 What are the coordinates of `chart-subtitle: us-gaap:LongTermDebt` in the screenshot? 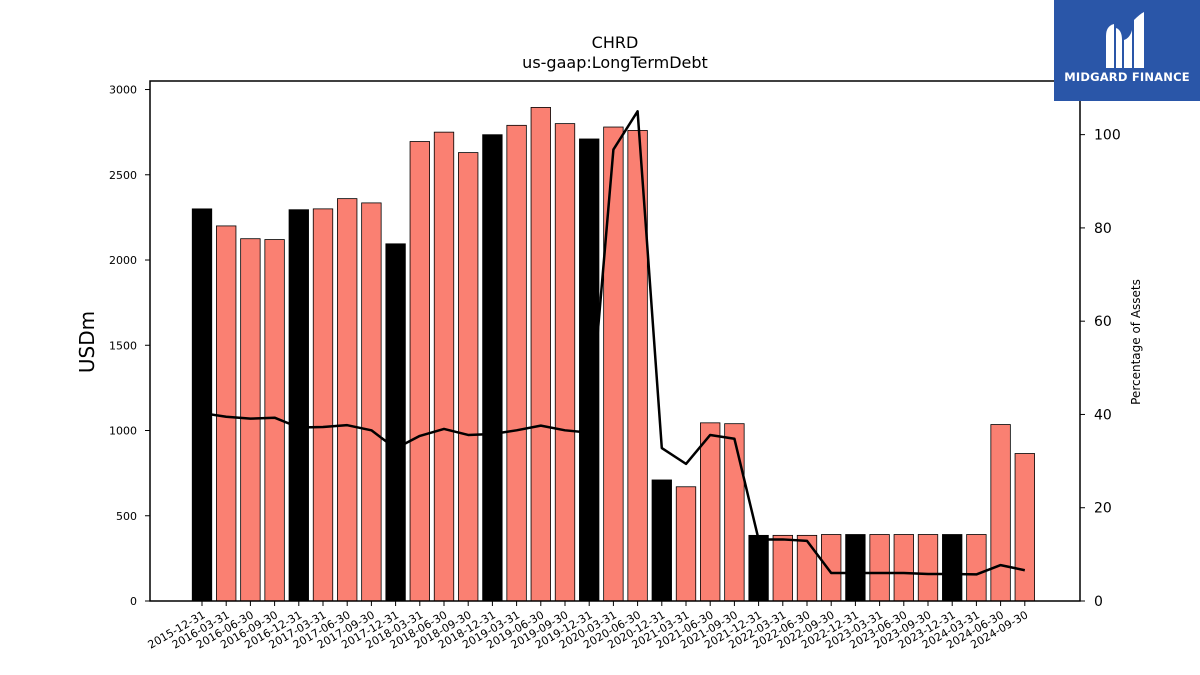 It's located at (615, 62).